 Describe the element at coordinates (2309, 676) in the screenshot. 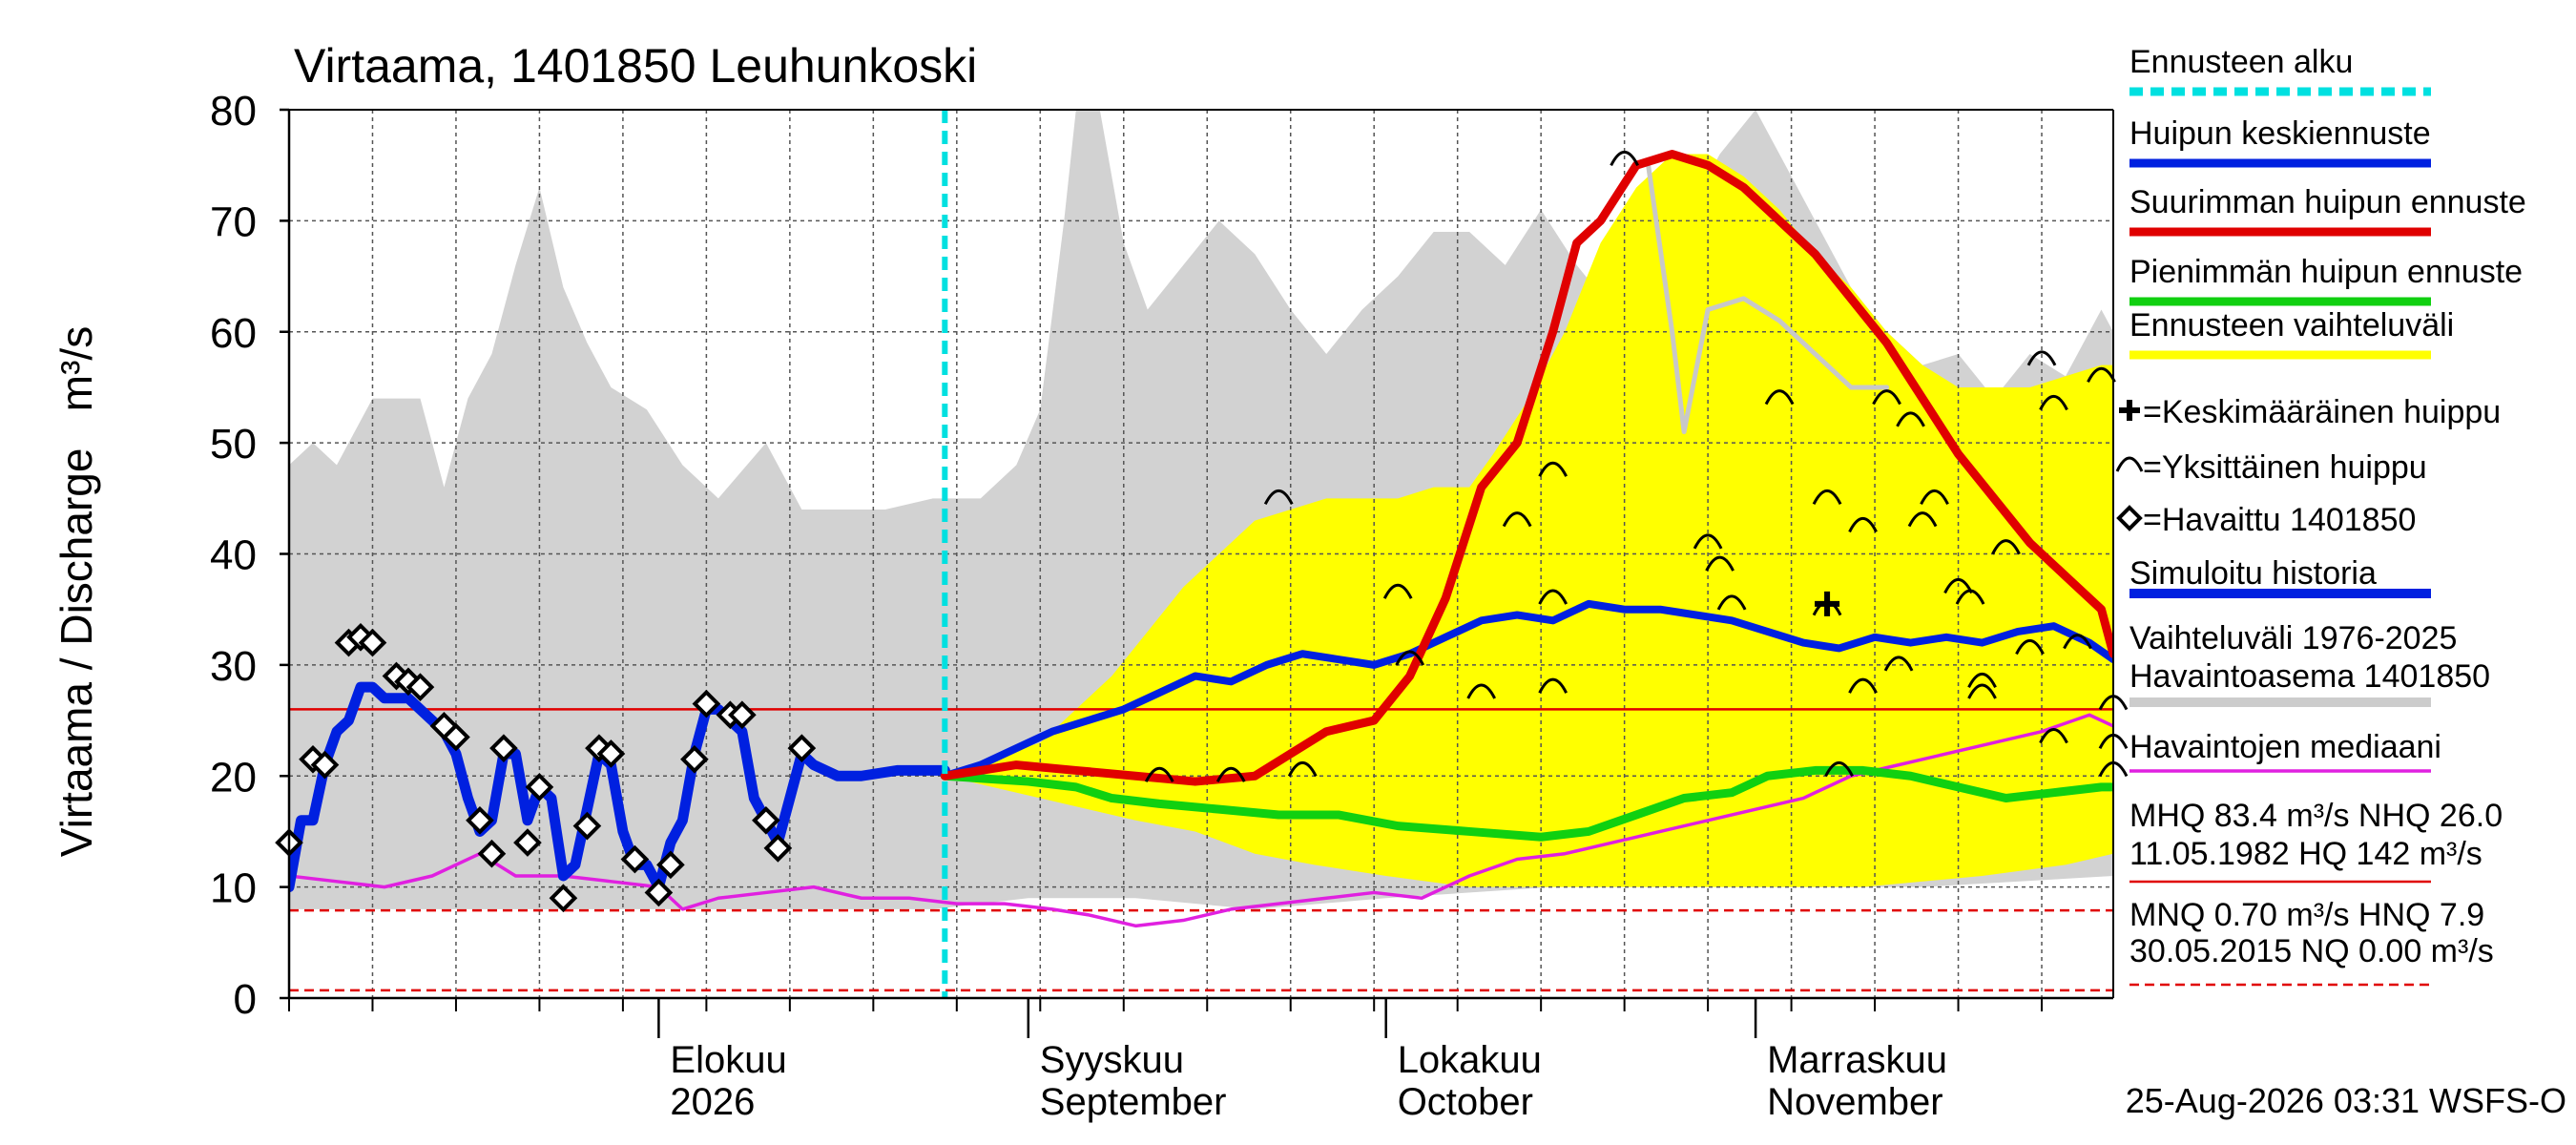

I see `legend-label: Havaintoasema 1401850` at that location.